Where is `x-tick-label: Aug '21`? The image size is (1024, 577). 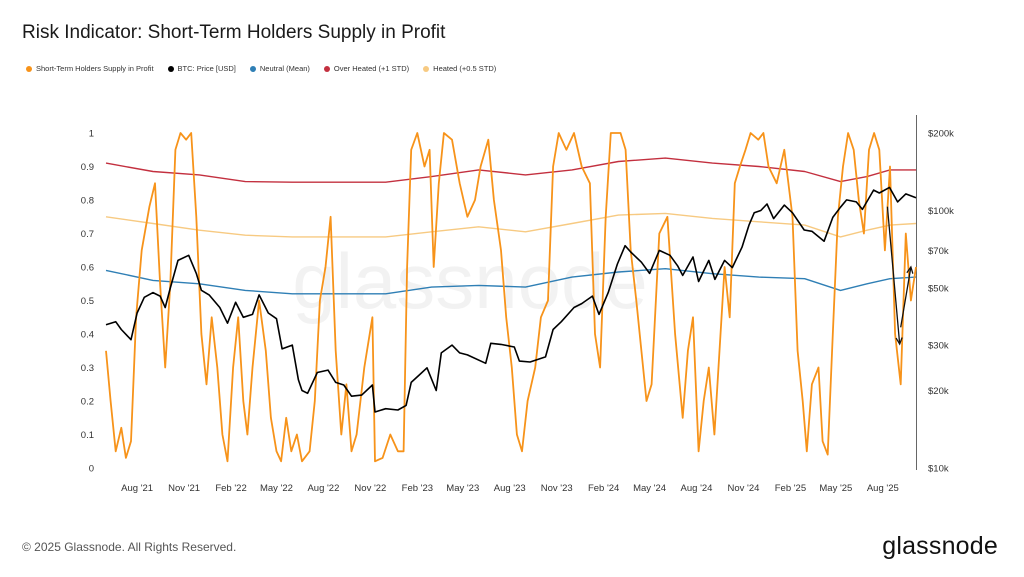 x-tick-label: Aug '21 is located at coordinates (137, 488).